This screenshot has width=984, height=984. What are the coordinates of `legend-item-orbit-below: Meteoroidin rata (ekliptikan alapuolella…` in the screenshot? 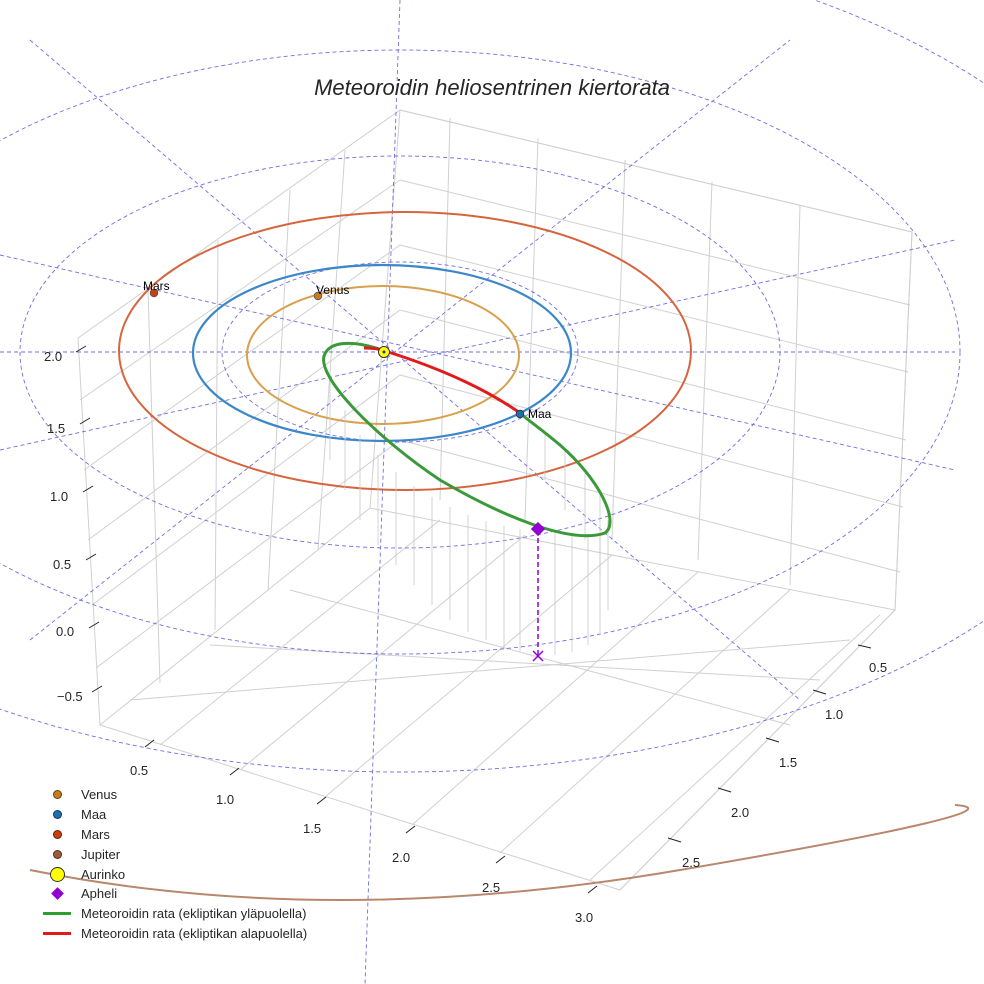 It's located at (171, 934).